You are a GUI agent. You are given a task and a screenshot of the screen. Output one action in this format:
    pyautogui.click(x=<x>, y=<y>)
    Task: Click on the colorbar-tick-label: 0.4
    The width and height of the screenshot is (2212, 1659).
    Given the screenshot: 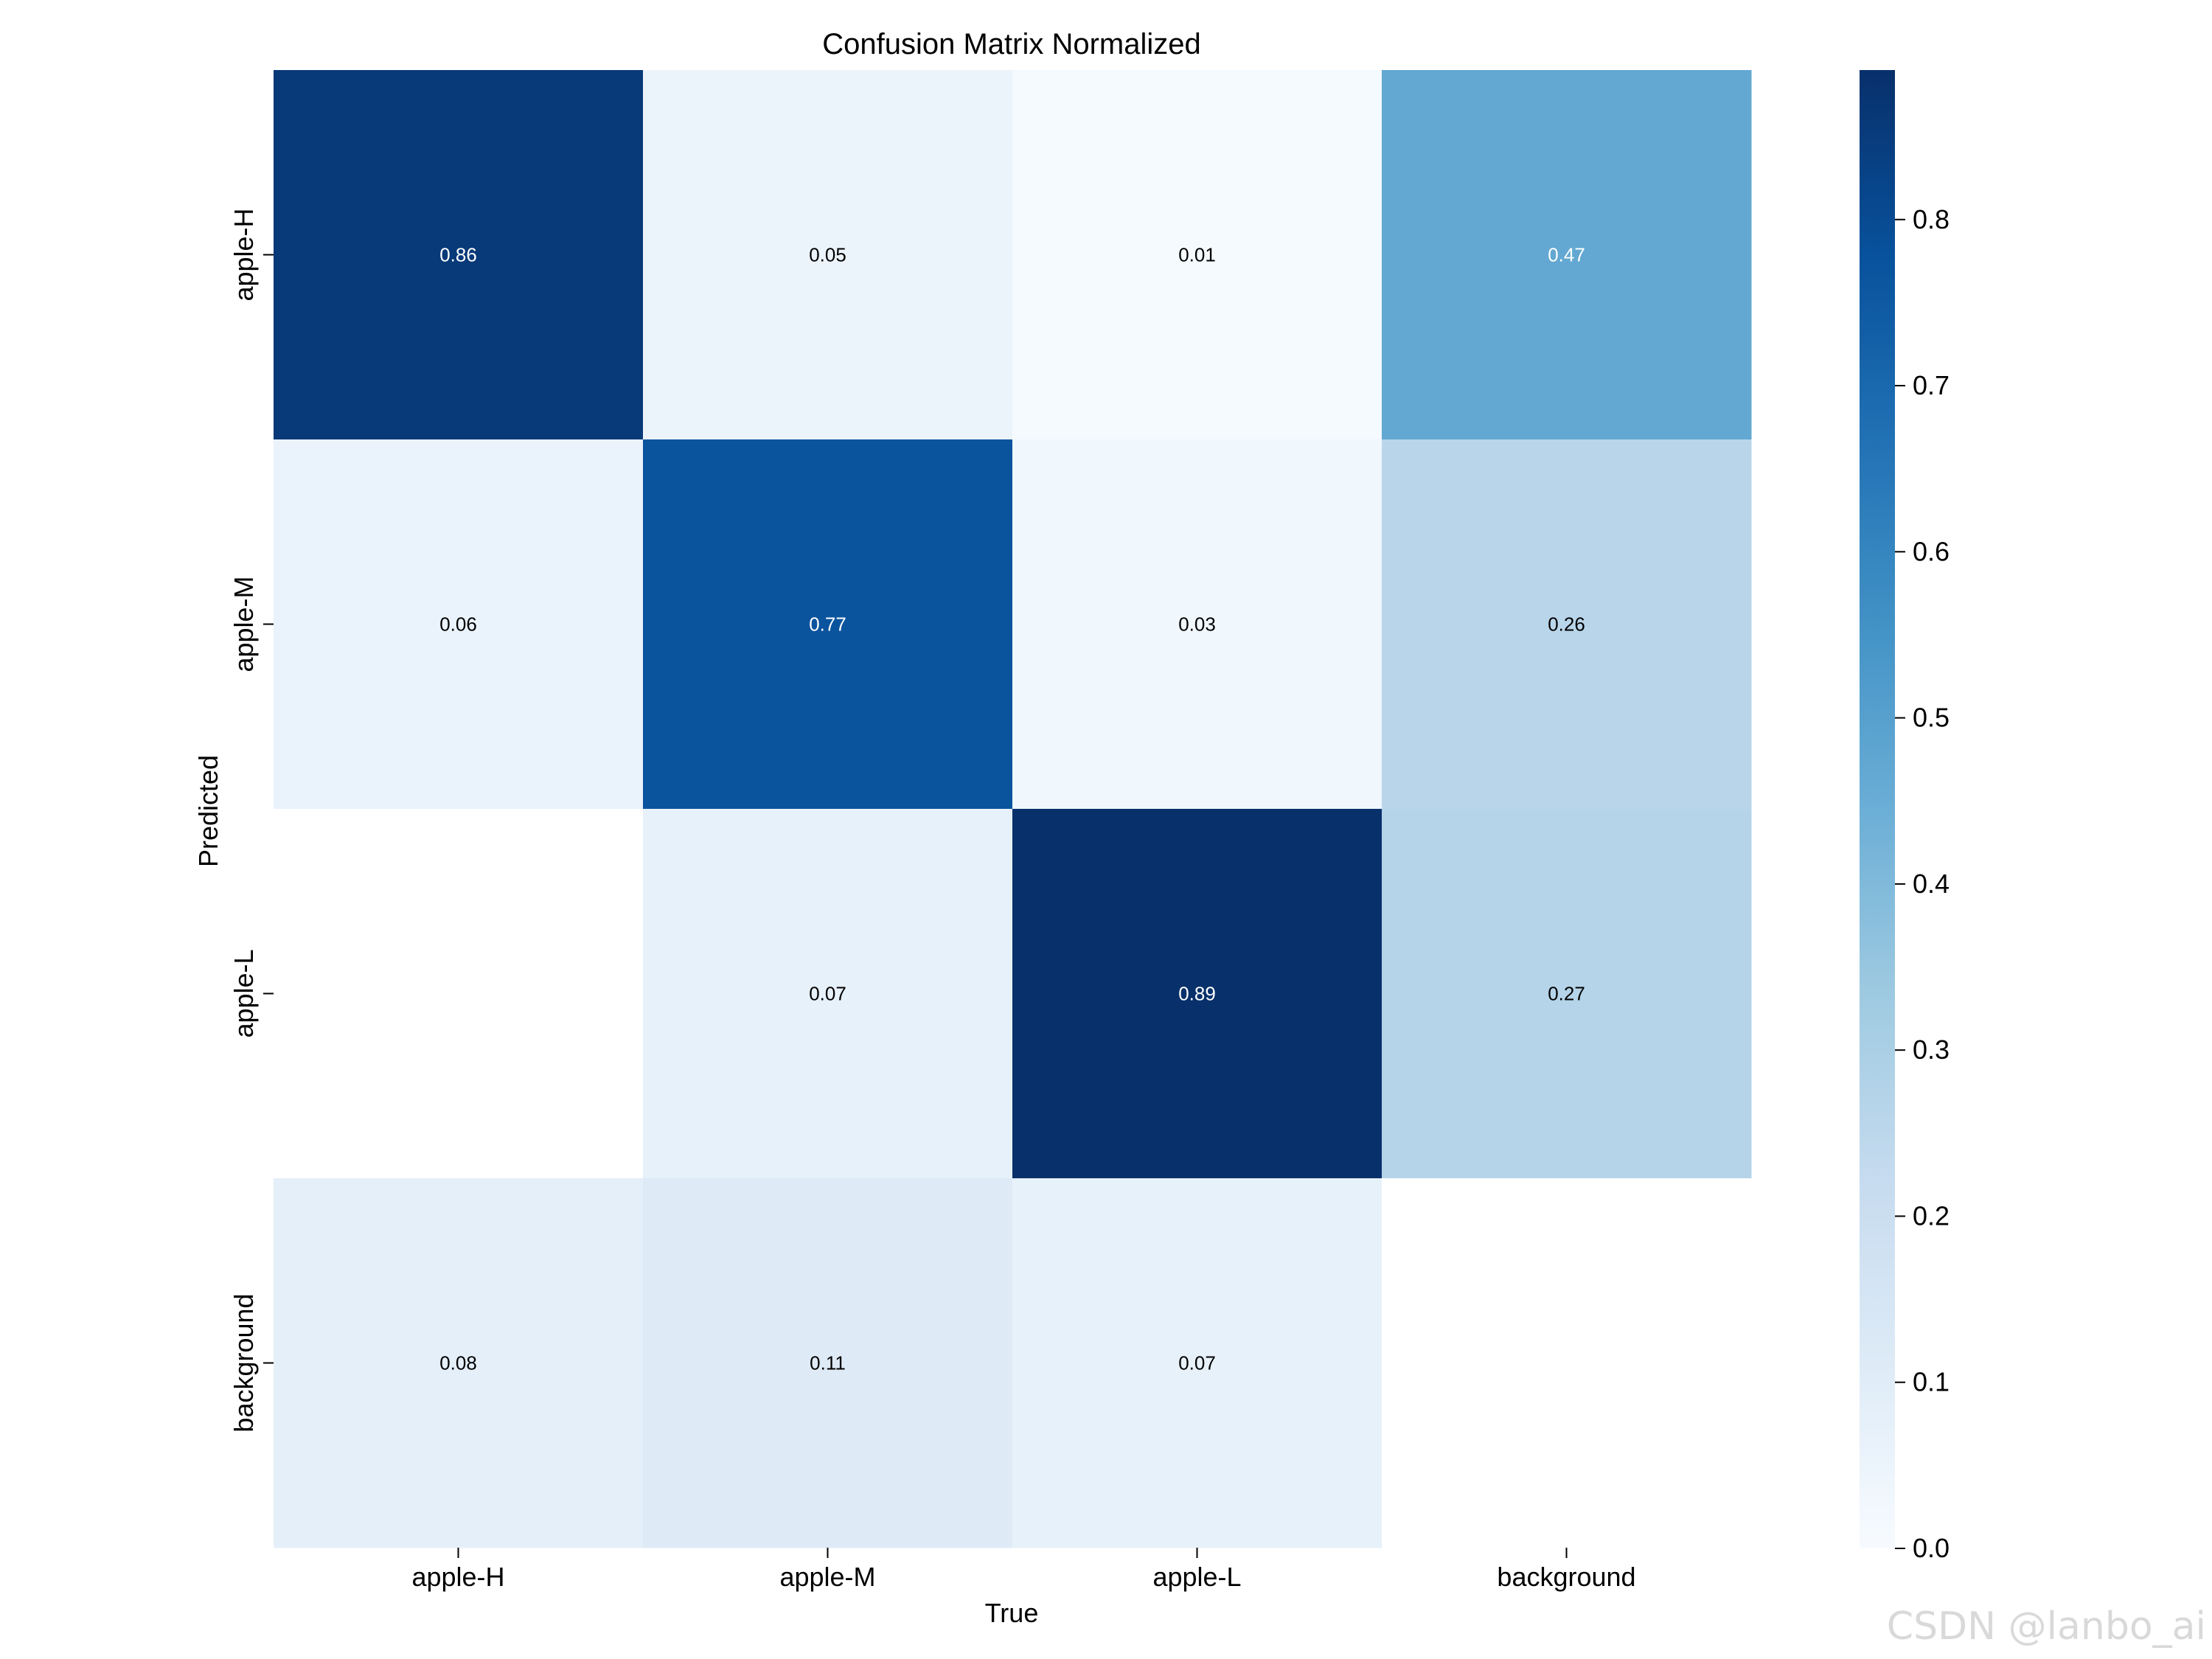 What is the action you would take?
    pyautogui.click(x=1931, y=884)
    